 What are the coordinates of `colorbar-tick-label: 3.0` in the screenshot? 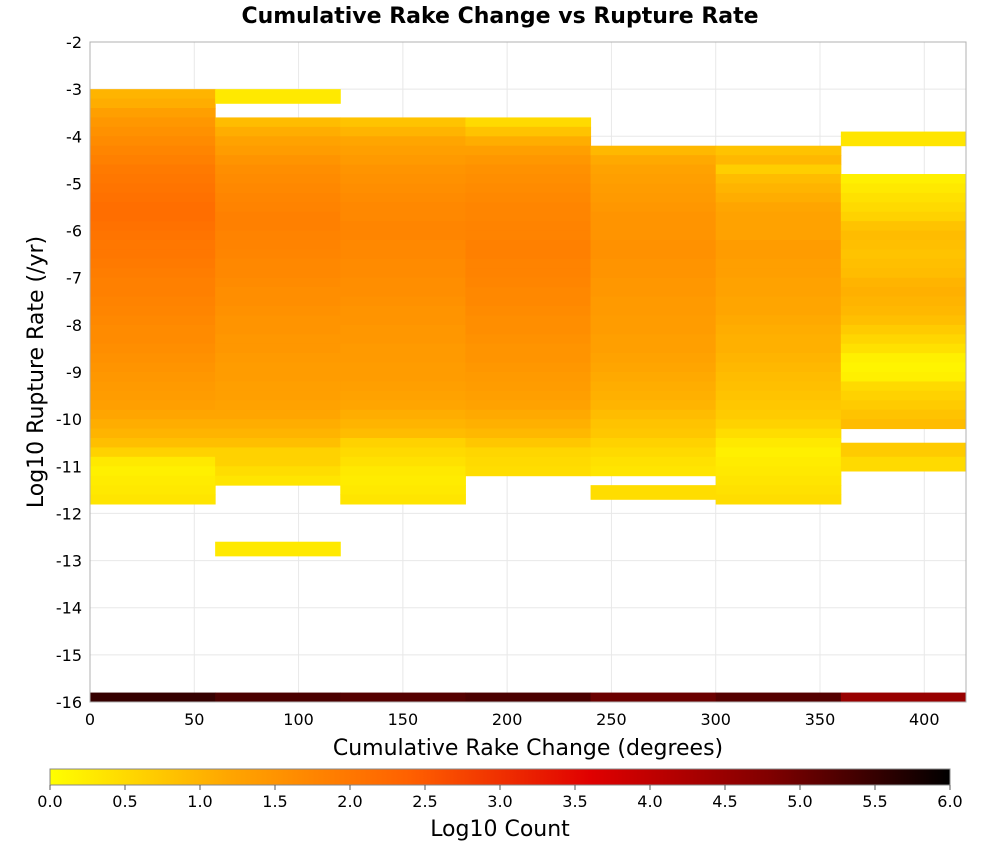 It's located at (499, 801).